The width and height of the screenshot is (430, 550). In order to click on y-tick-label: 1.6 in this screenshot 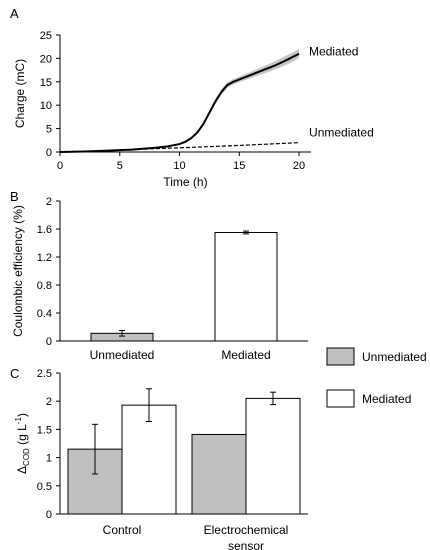, I will do `click(44, 230)`.